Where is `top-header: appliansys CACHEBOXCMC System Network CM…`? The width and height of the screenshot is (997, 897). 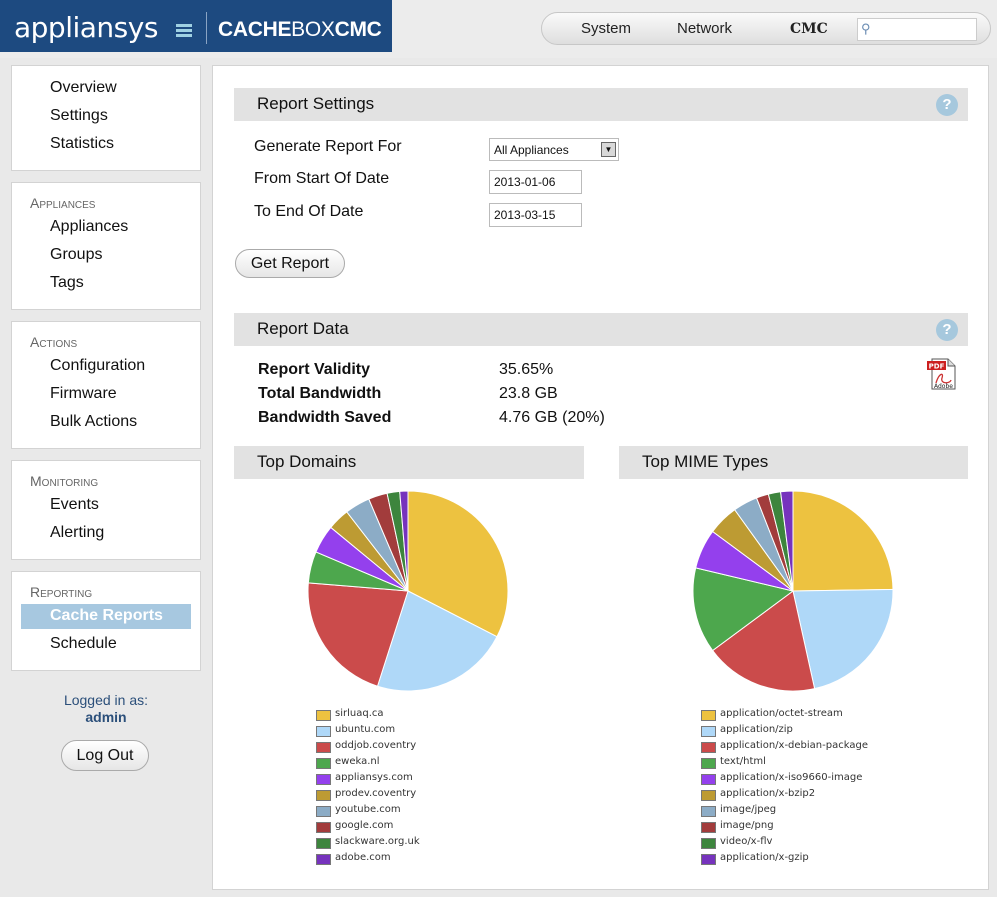 top-header: appliansys CACHEBOXCMC System Network CM… is located at coordinates (498, 29).